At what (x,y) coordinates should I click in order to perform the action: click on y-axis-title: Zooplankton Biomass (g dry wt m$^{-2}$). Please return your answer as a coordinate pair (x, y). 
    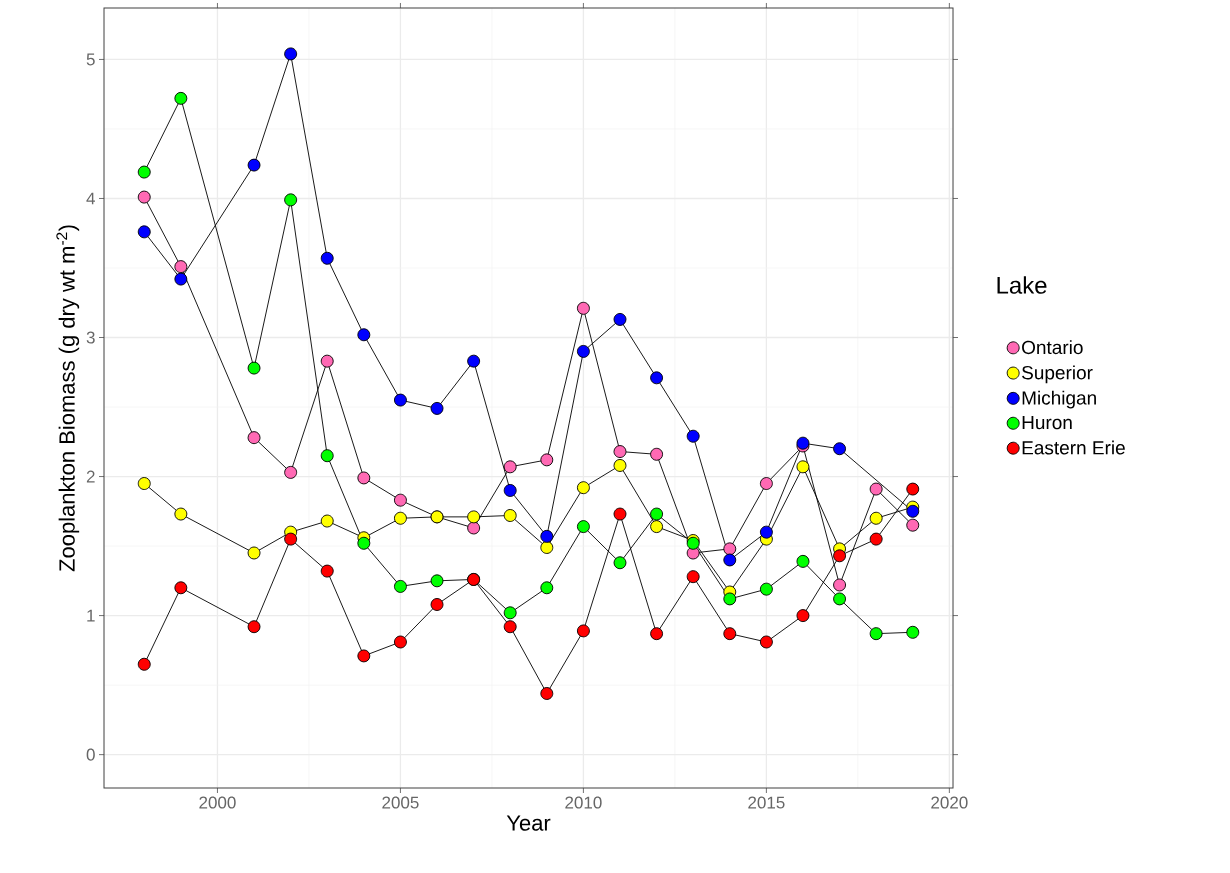
    Looking at the image, I should click on (68, 398).